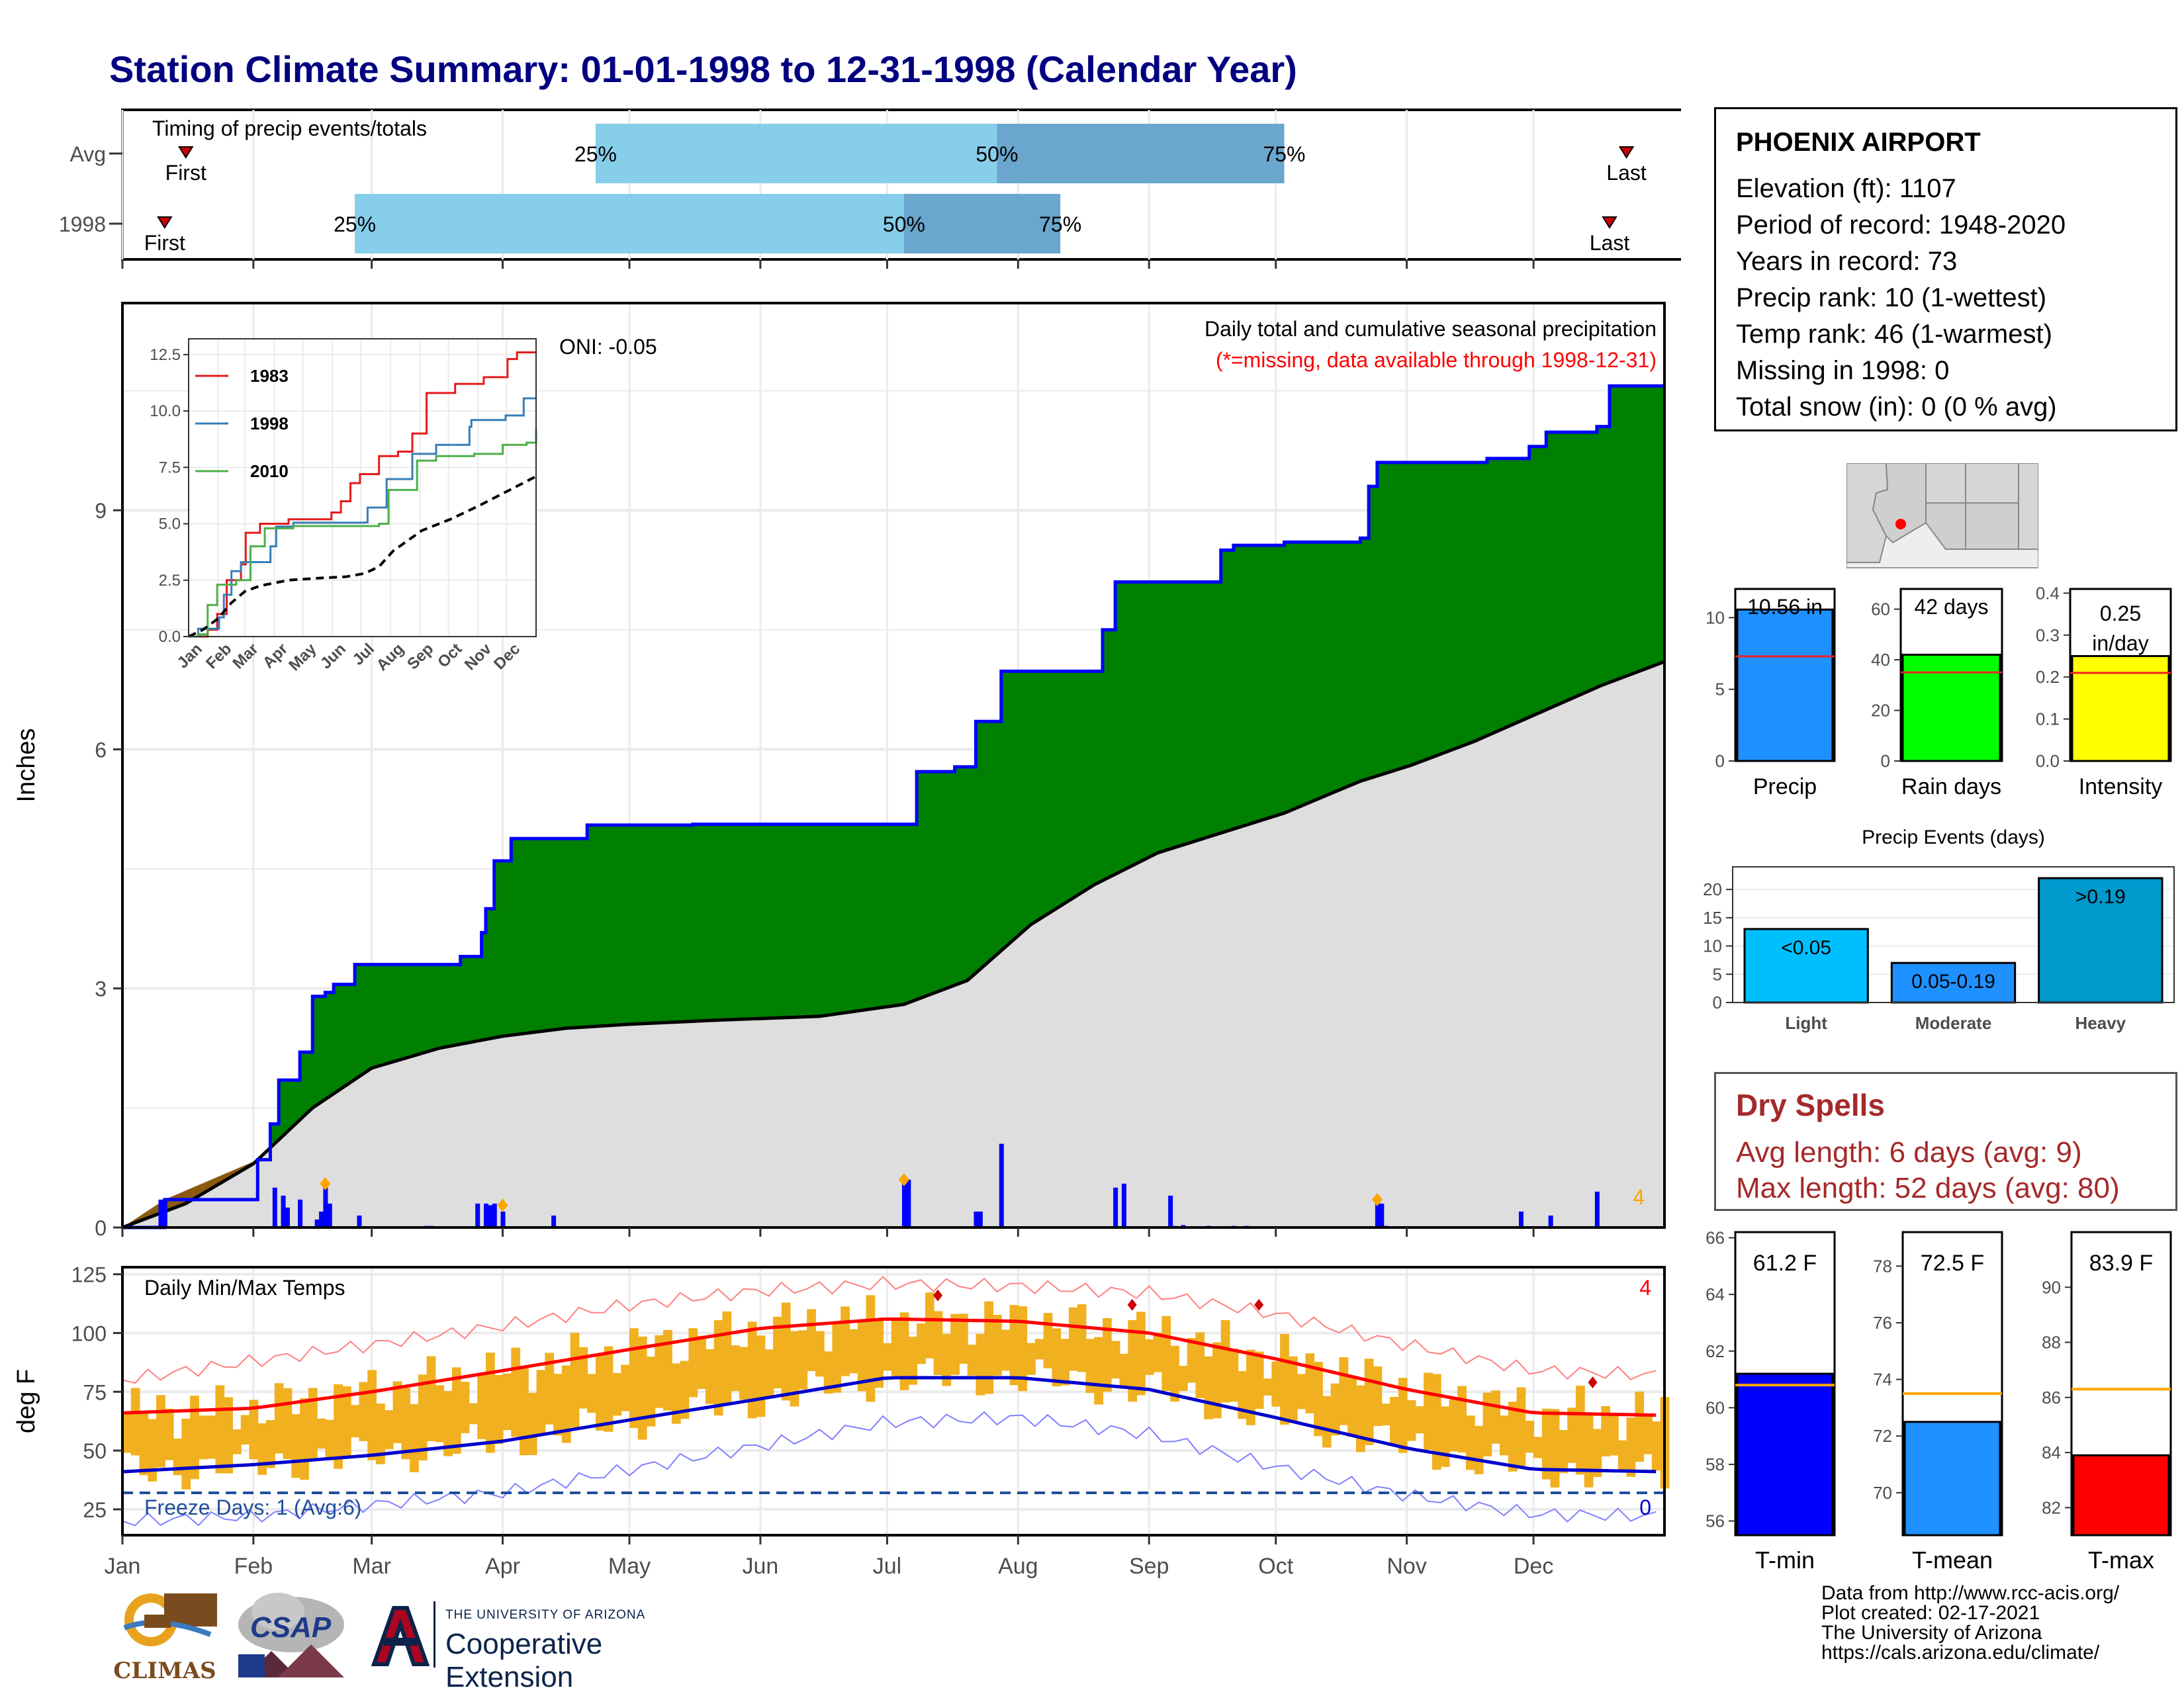  Describe the element at coordinates (371, 1566) in the screenshot. I see `x-tick-label: Mar` at that location.